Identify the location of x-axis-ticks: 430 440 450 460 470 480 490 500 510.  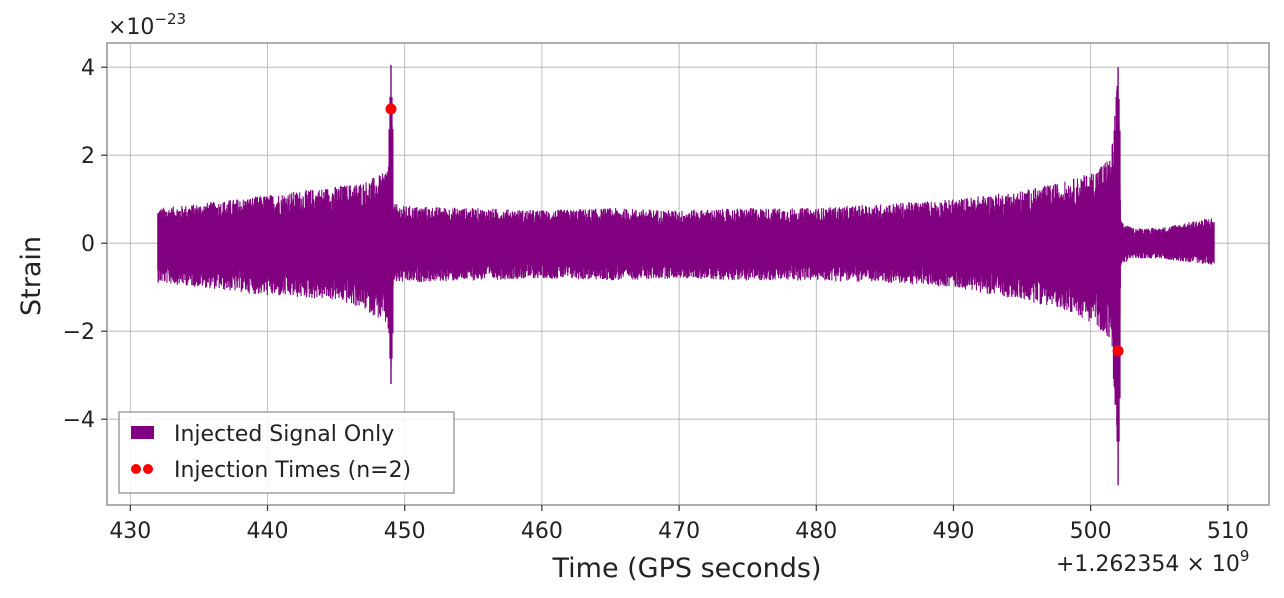
(679, 524).